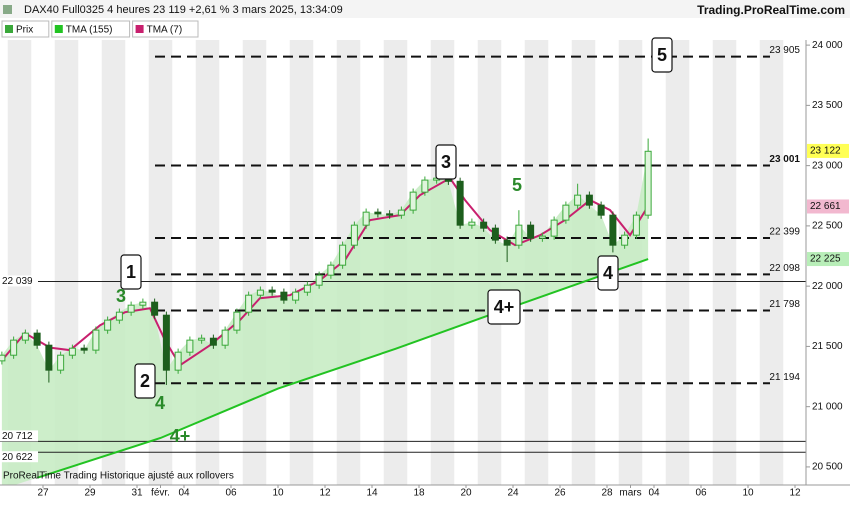 Image resolution: width=850 pixels, height=505 pixels. What do you see at coordinates (160, 493) in the screenshot?
I see `x-tick-label: févr.` at bounding box center [160, 493].